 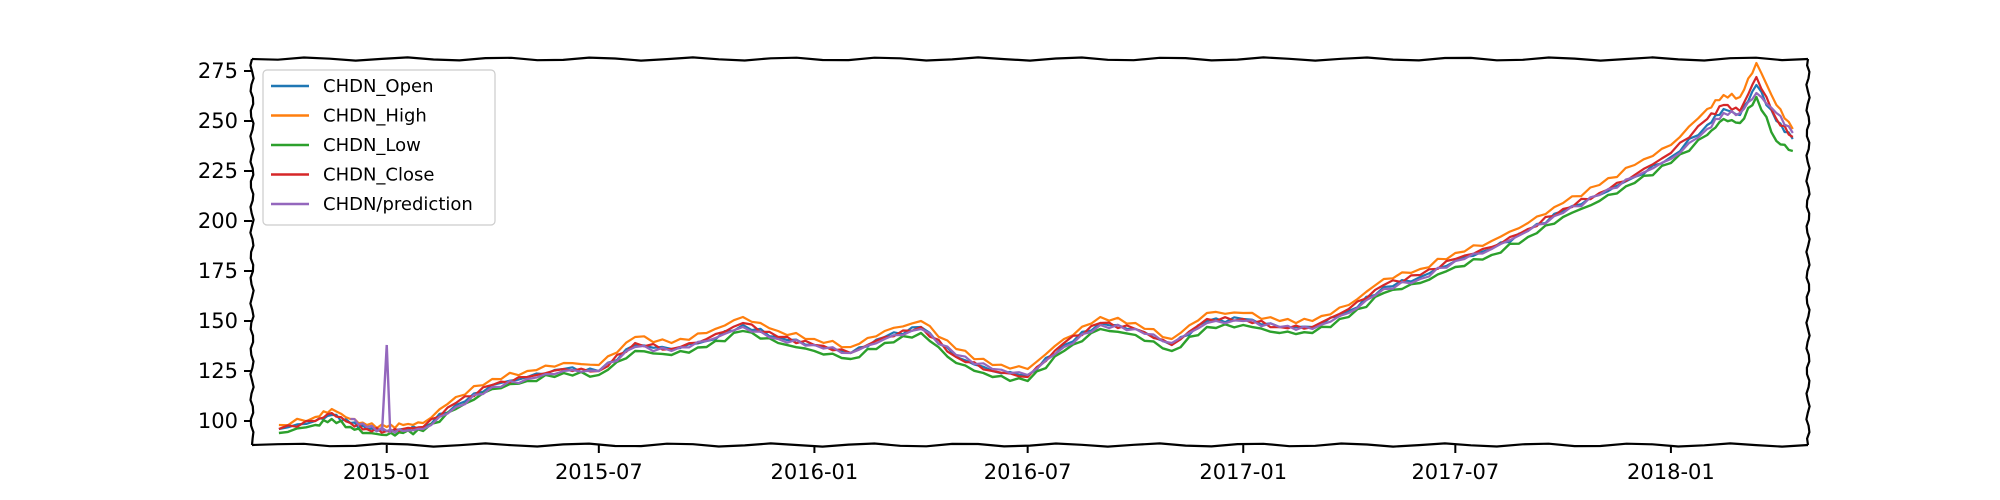 What do you see at coordinates (1671, 472) in the screenshot?
I see `x-tick-label: 2018-01` at bounding box center [1671, 472].